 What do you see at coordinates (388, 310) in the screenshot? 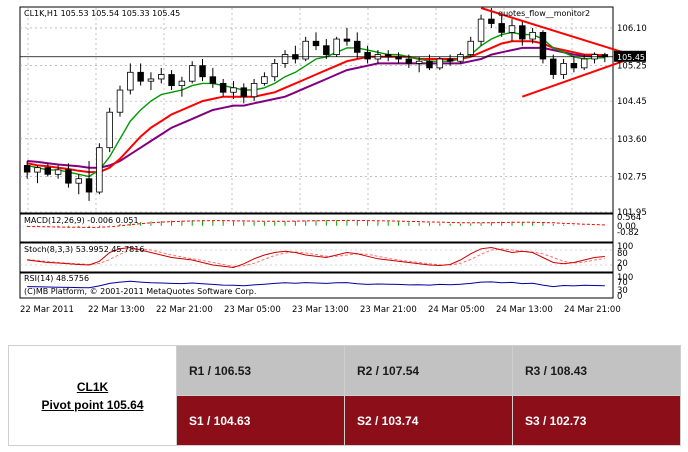
I see `time-tick-label: 23 Mar 21:00` at bounding box center [388, 310].